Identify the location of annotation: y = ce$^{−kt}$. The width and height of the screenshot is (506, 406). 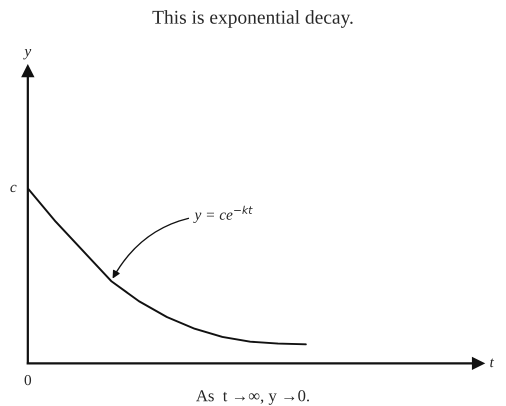
(223, 214).